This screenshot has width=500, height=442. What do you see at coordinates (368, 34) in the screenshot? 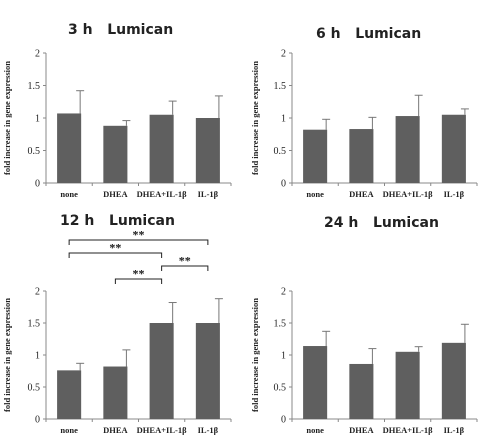
I see `chart-title: 6 h Lumican` at bounding box center [368, 34].